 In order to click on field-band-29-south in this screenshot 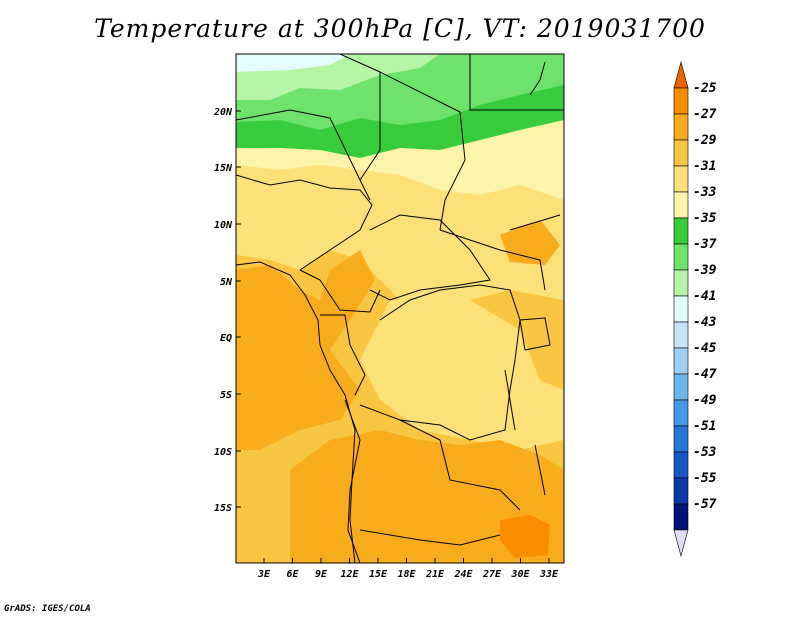, I will do `click(427, 496)`.